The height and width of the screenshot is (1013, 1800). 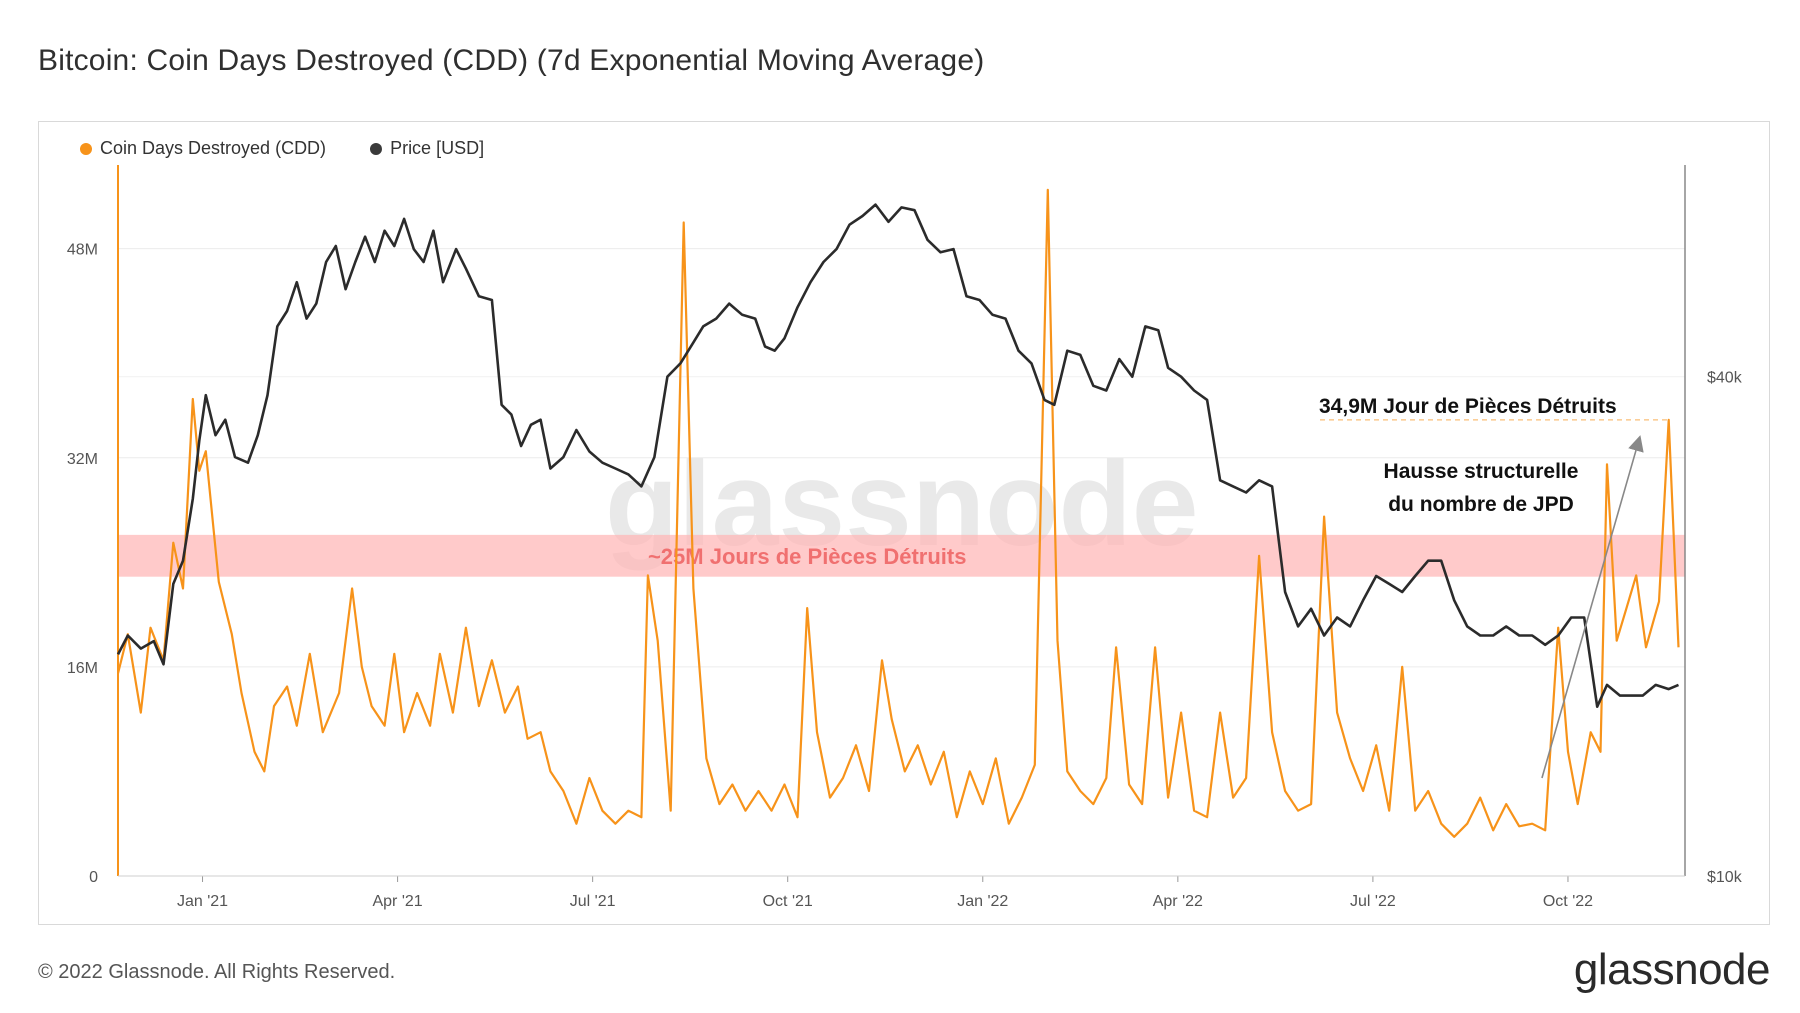 I want to click on x-tick-label: Jul '21, so click(x=593, y=901).